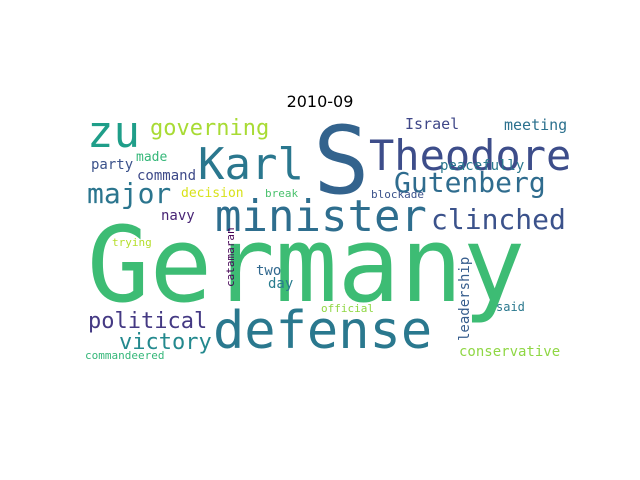 This screenshot has height=480, width=640. Describe the element at coordinates (230, 257) in the screenshot. I see `word-catamaran: catamaran` at that location.